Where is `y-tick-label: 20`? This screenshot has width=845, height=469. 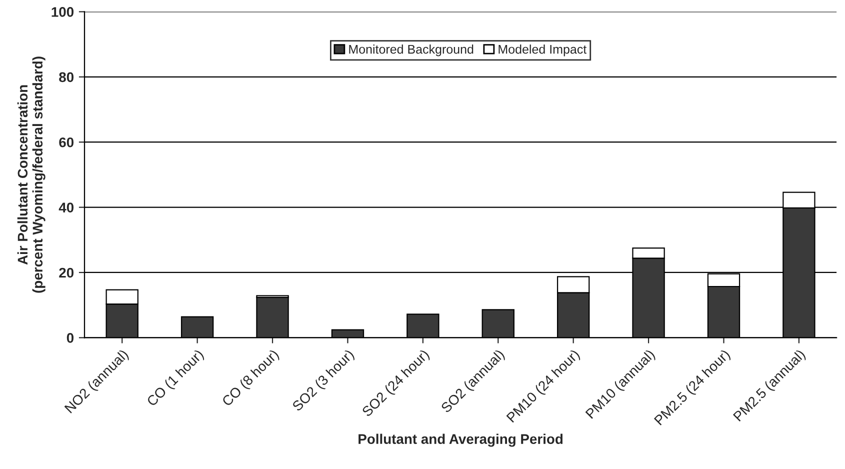 y-tick-label: 20 is located at coordinates (66, 273).